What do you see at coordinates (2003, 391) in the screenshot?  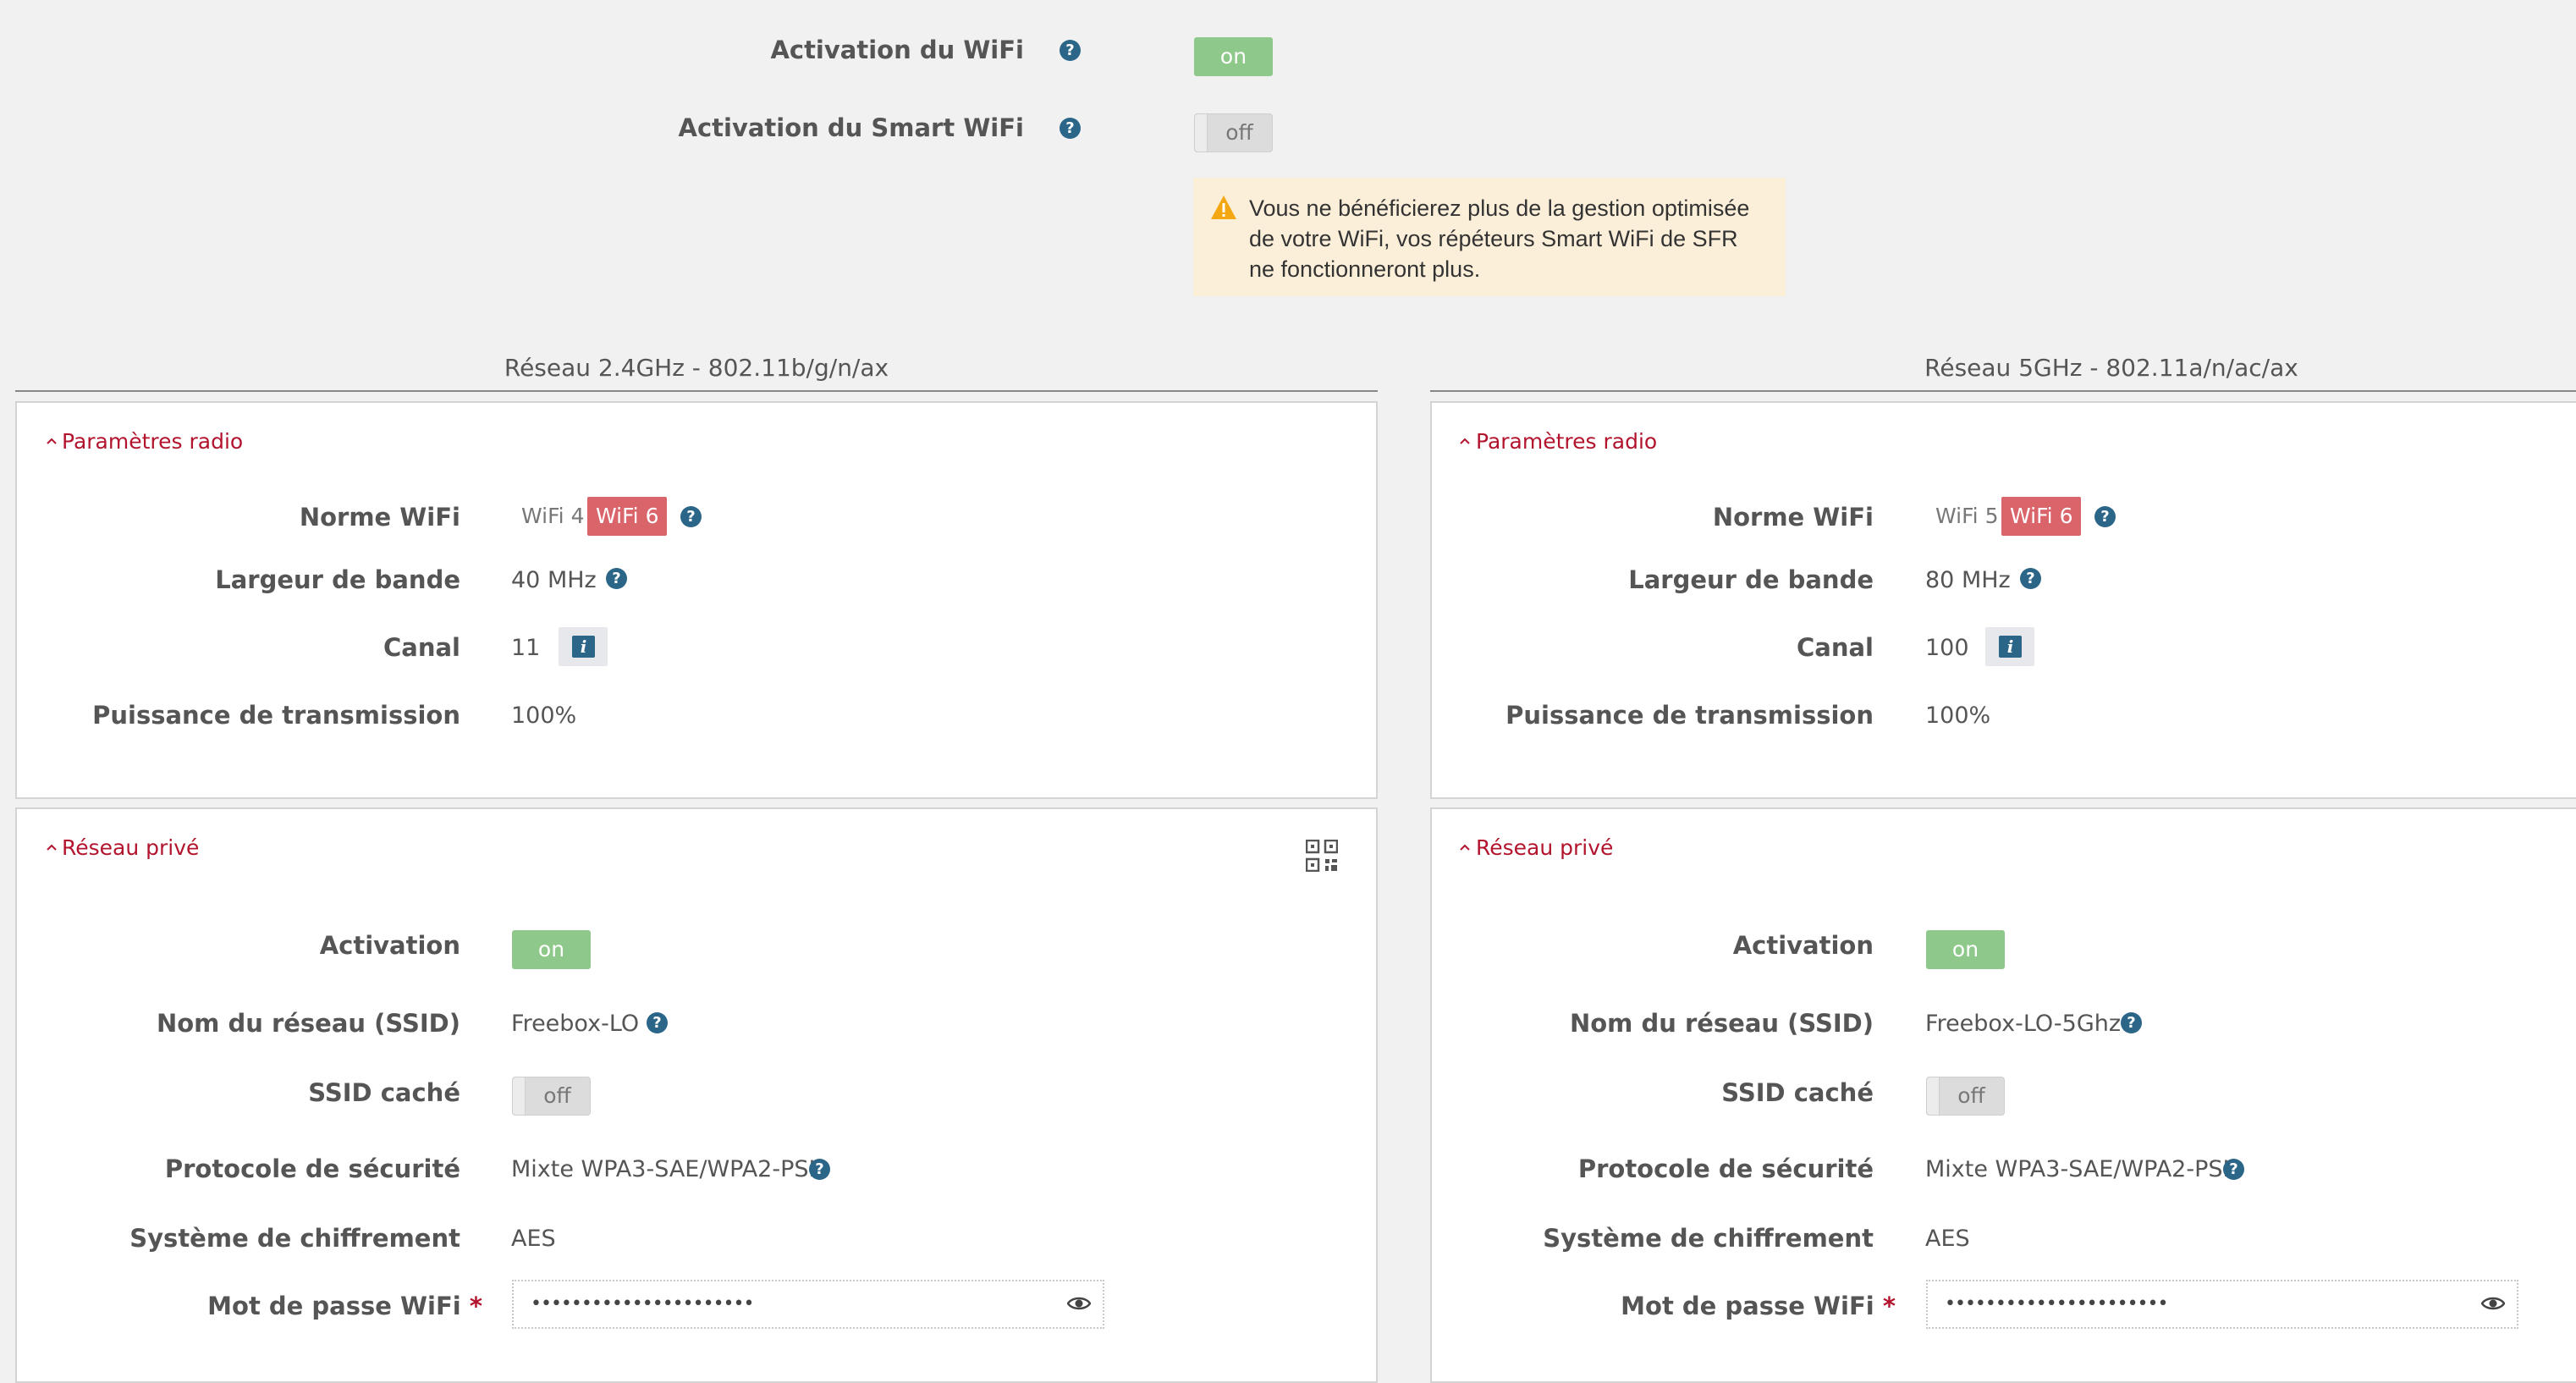 I see `right-column-divider` at bounding box center [2003, 391].